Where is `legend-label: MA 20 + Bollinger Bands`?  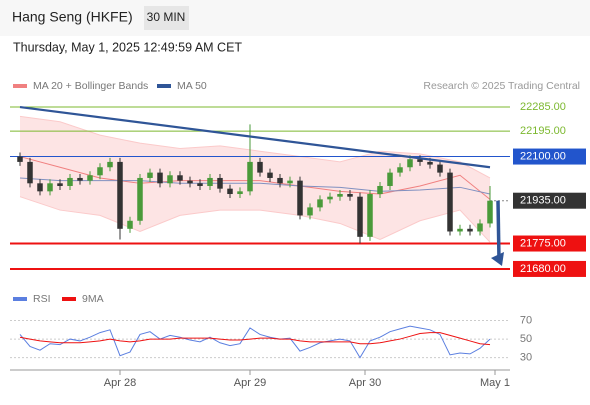 legend-label: MA 20 + Bollinger Bands is located at coordinates (90, 86).